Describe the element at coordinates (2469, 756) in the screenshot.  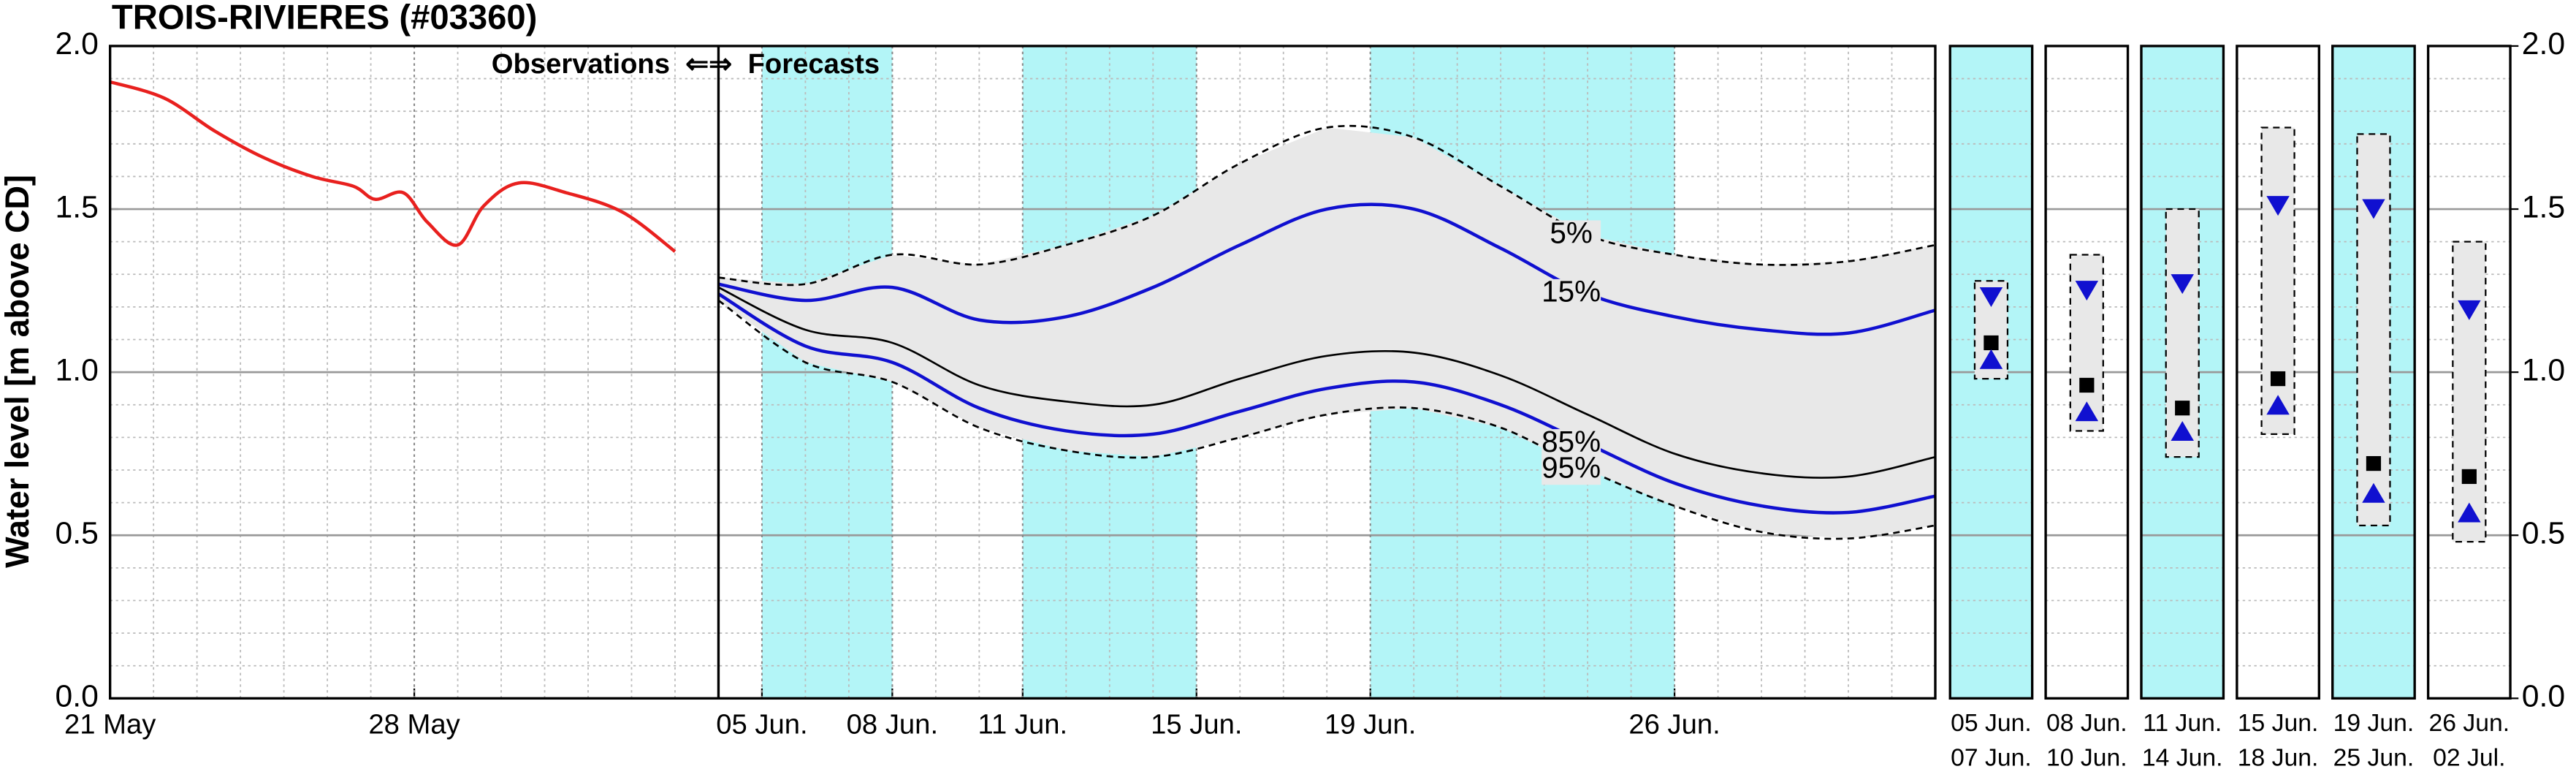
I see `x-tick-label: 02 Jul.` at that location.